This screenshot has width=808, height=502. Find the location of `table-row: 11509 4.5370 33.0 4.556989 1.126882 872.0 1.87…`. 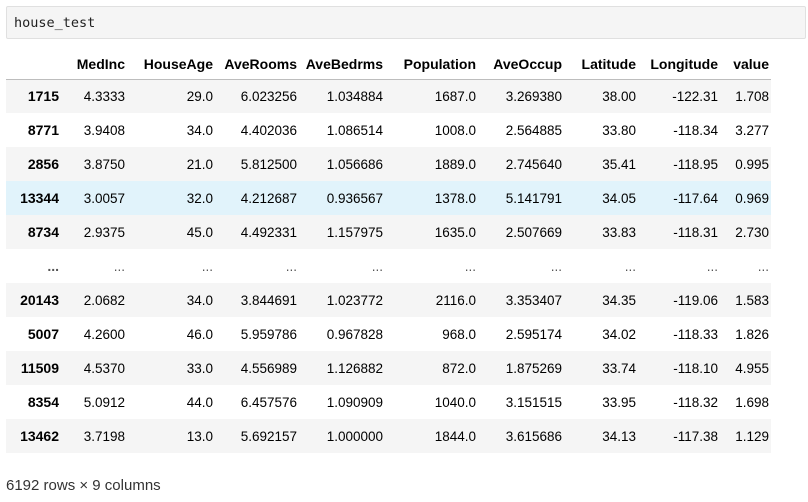

table-row: 11509 4.5370 33.0 4.556989 1.126882 872.0 1.87… is located at coordinates (388, 368).